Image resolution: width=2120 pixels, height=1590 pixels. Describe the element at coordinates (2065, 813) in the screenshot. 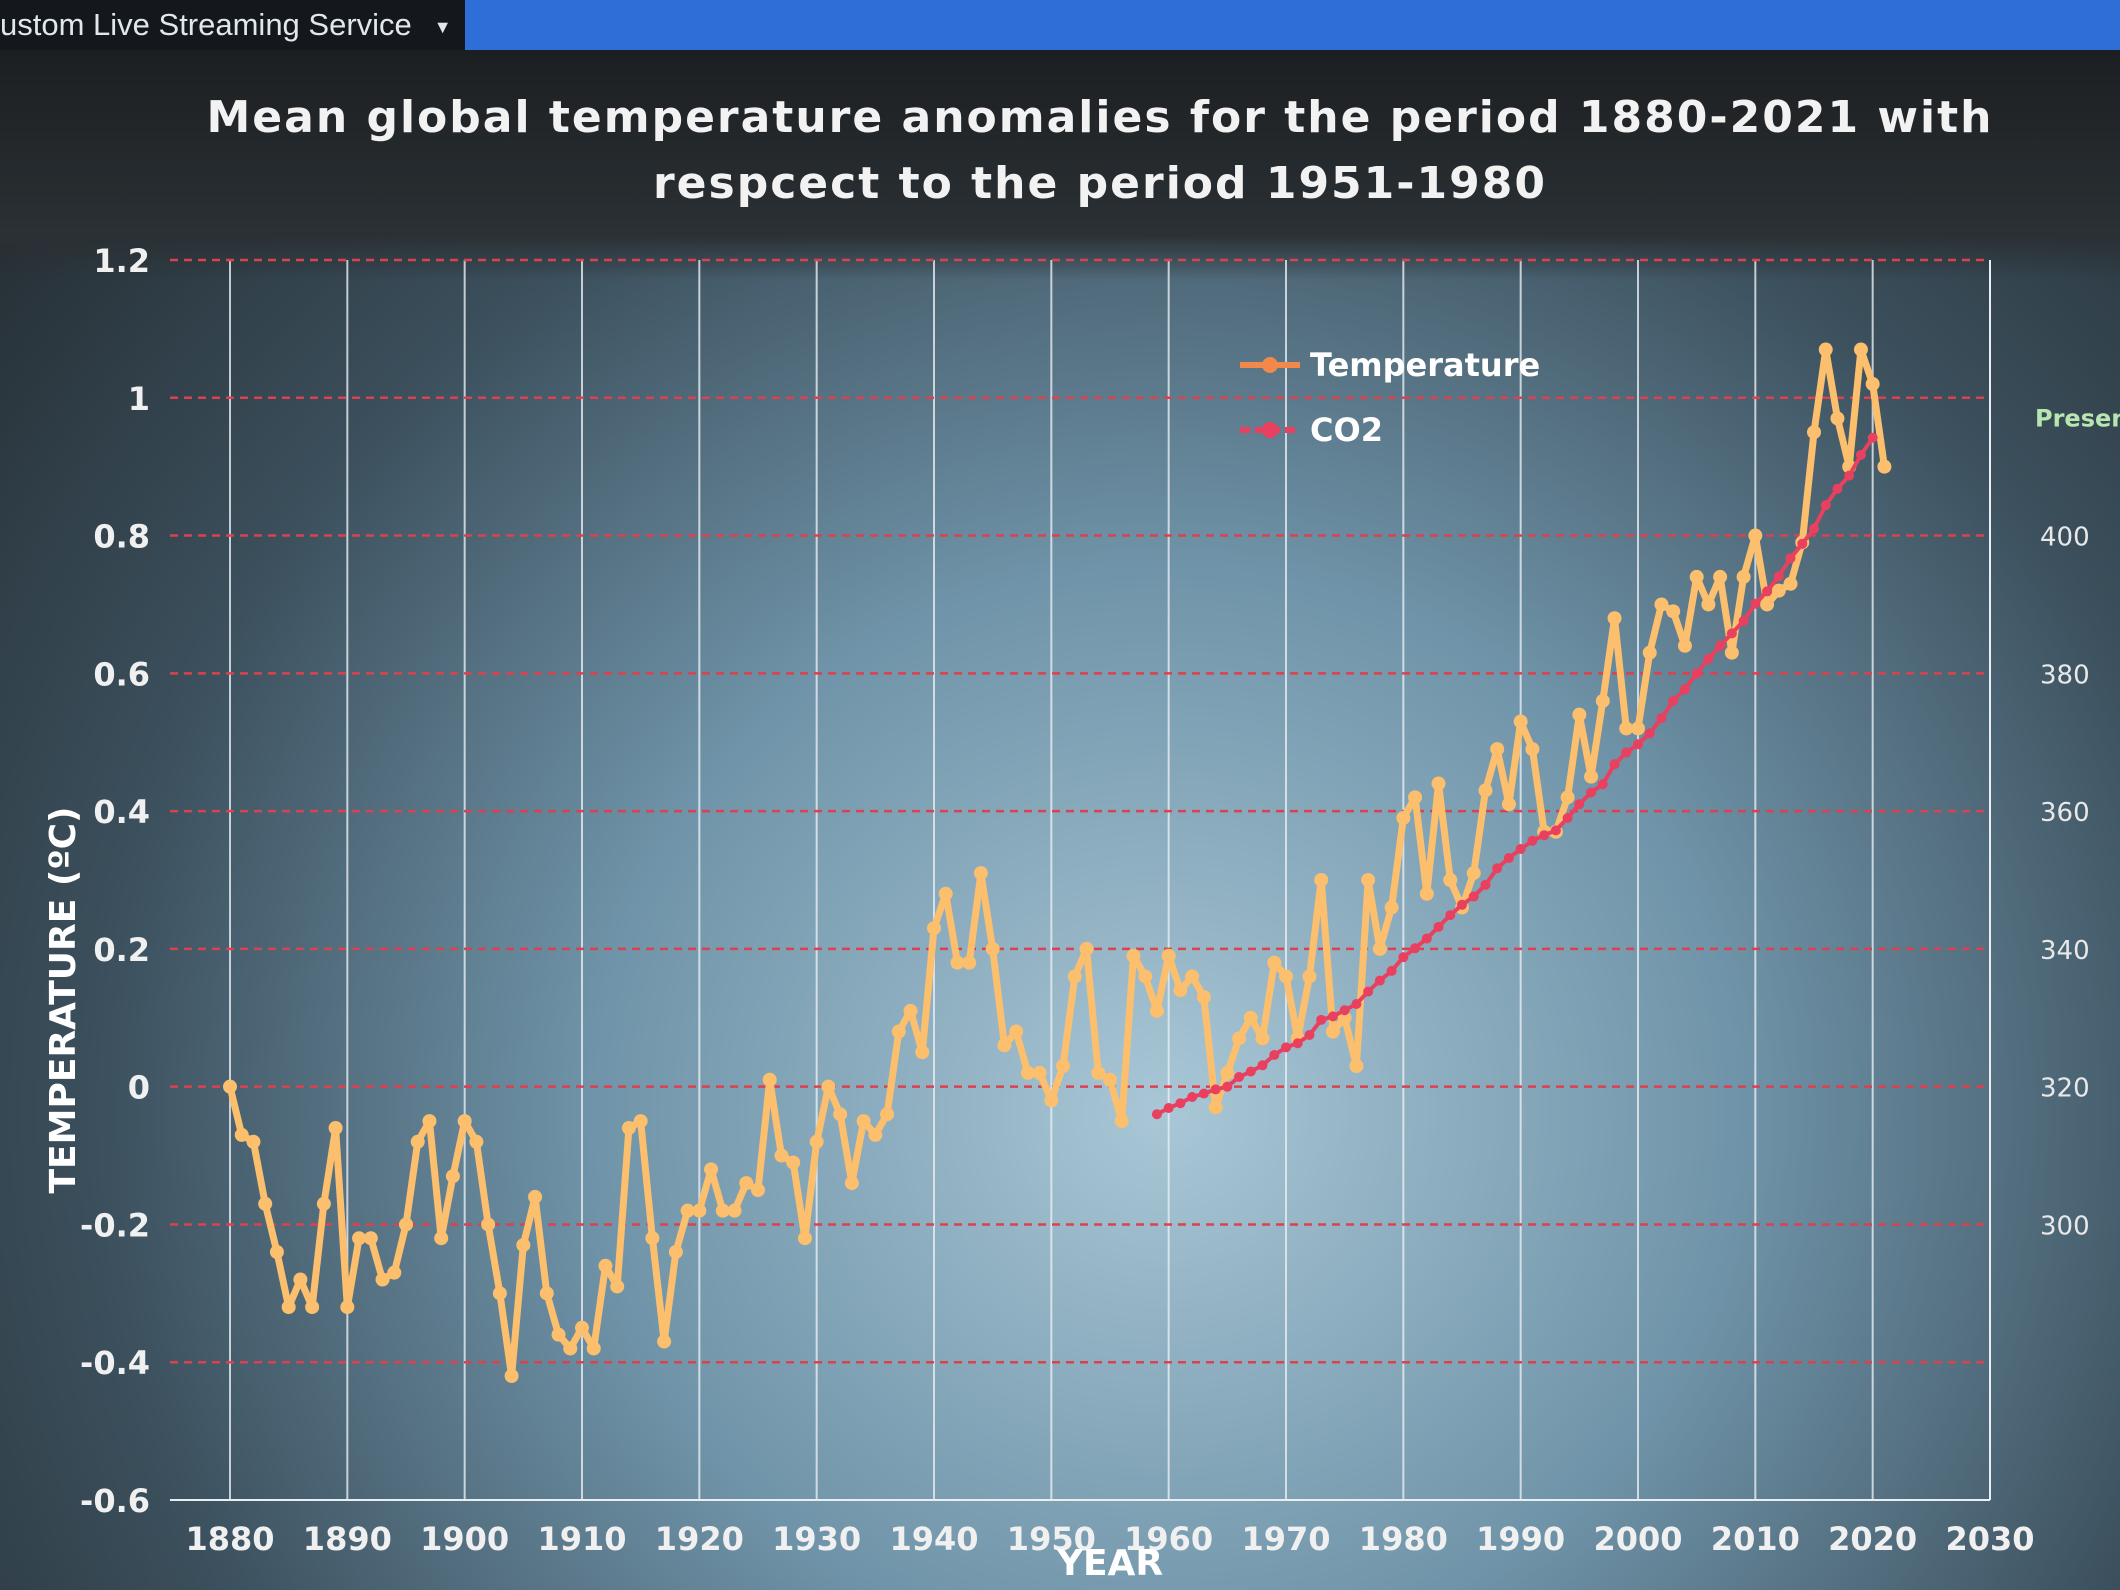

I see `y2-tick-label: 360` at that location.